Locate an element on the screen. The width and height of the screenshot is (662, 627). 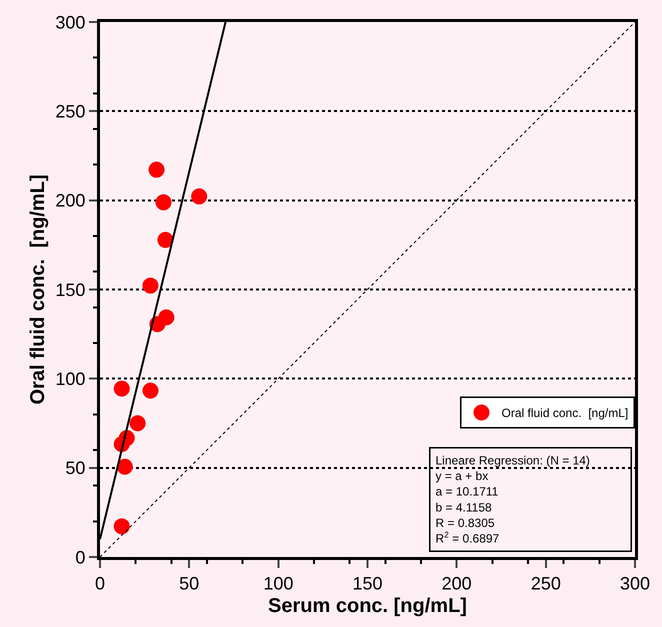
x-tick-label: 250 is located at coordinates (545, 584).